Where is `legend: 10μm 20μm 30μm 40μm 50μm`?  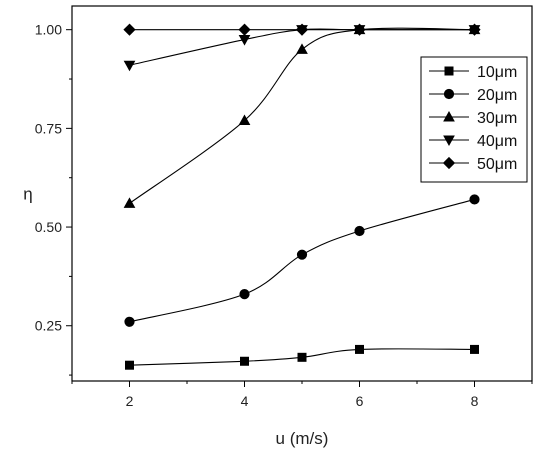 legend: 10μm 20μm 30μm 40μm 50μm is located at coordinates (474, 119).